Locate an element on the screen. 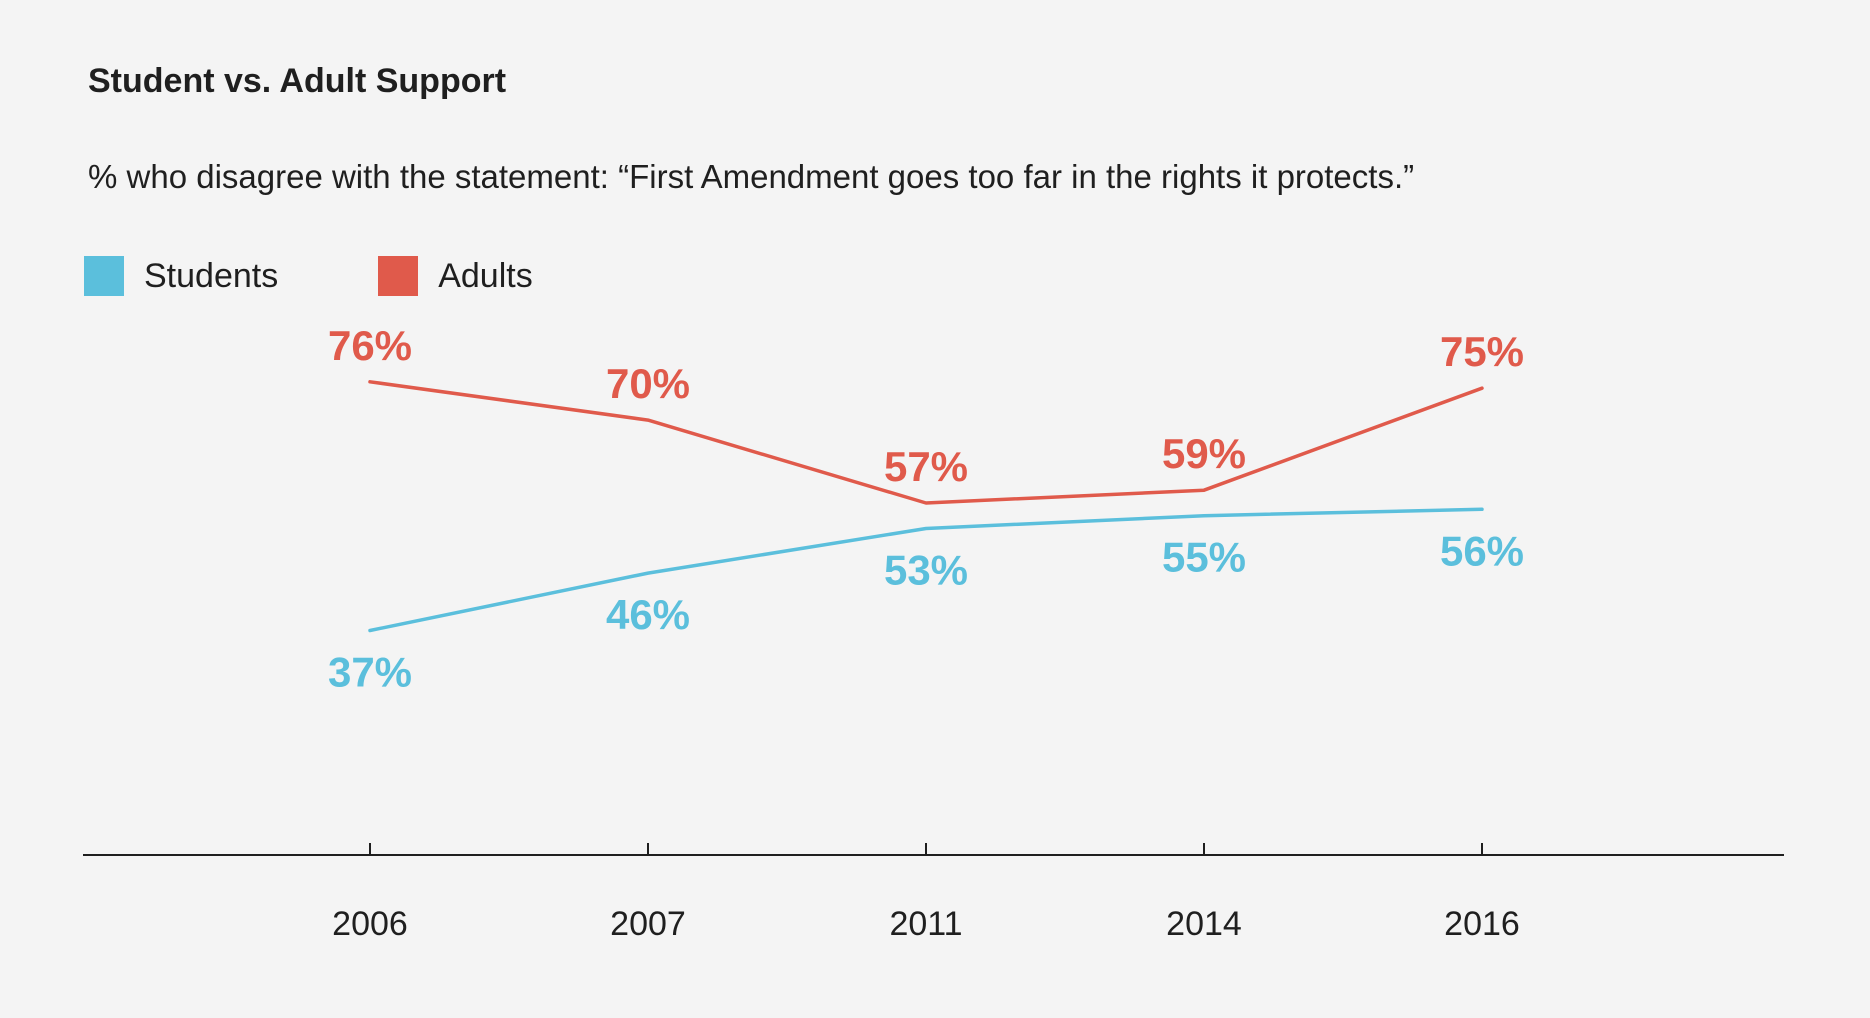 The height and width of the screenshot is (1018, 1870). legend-swatch-adults is located at coordinates (398, 276).